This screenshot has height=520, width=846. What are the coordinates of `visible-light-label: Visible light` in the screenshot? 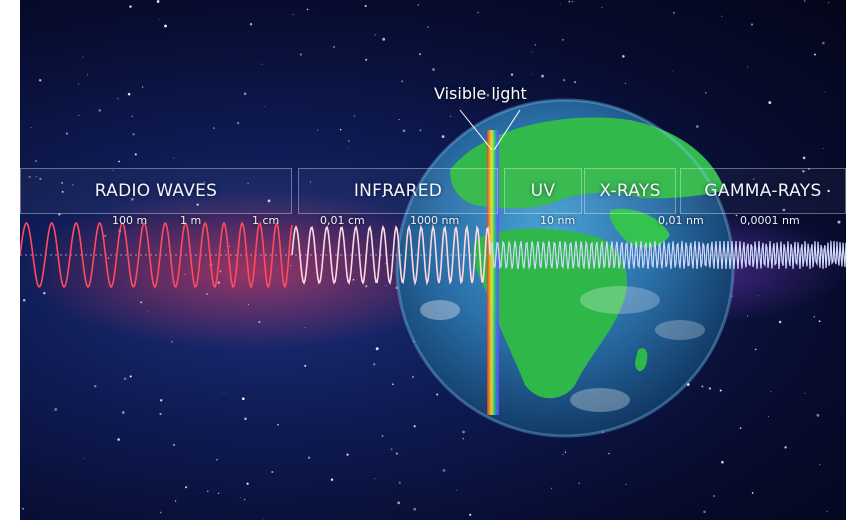 It's located at (480, 93).